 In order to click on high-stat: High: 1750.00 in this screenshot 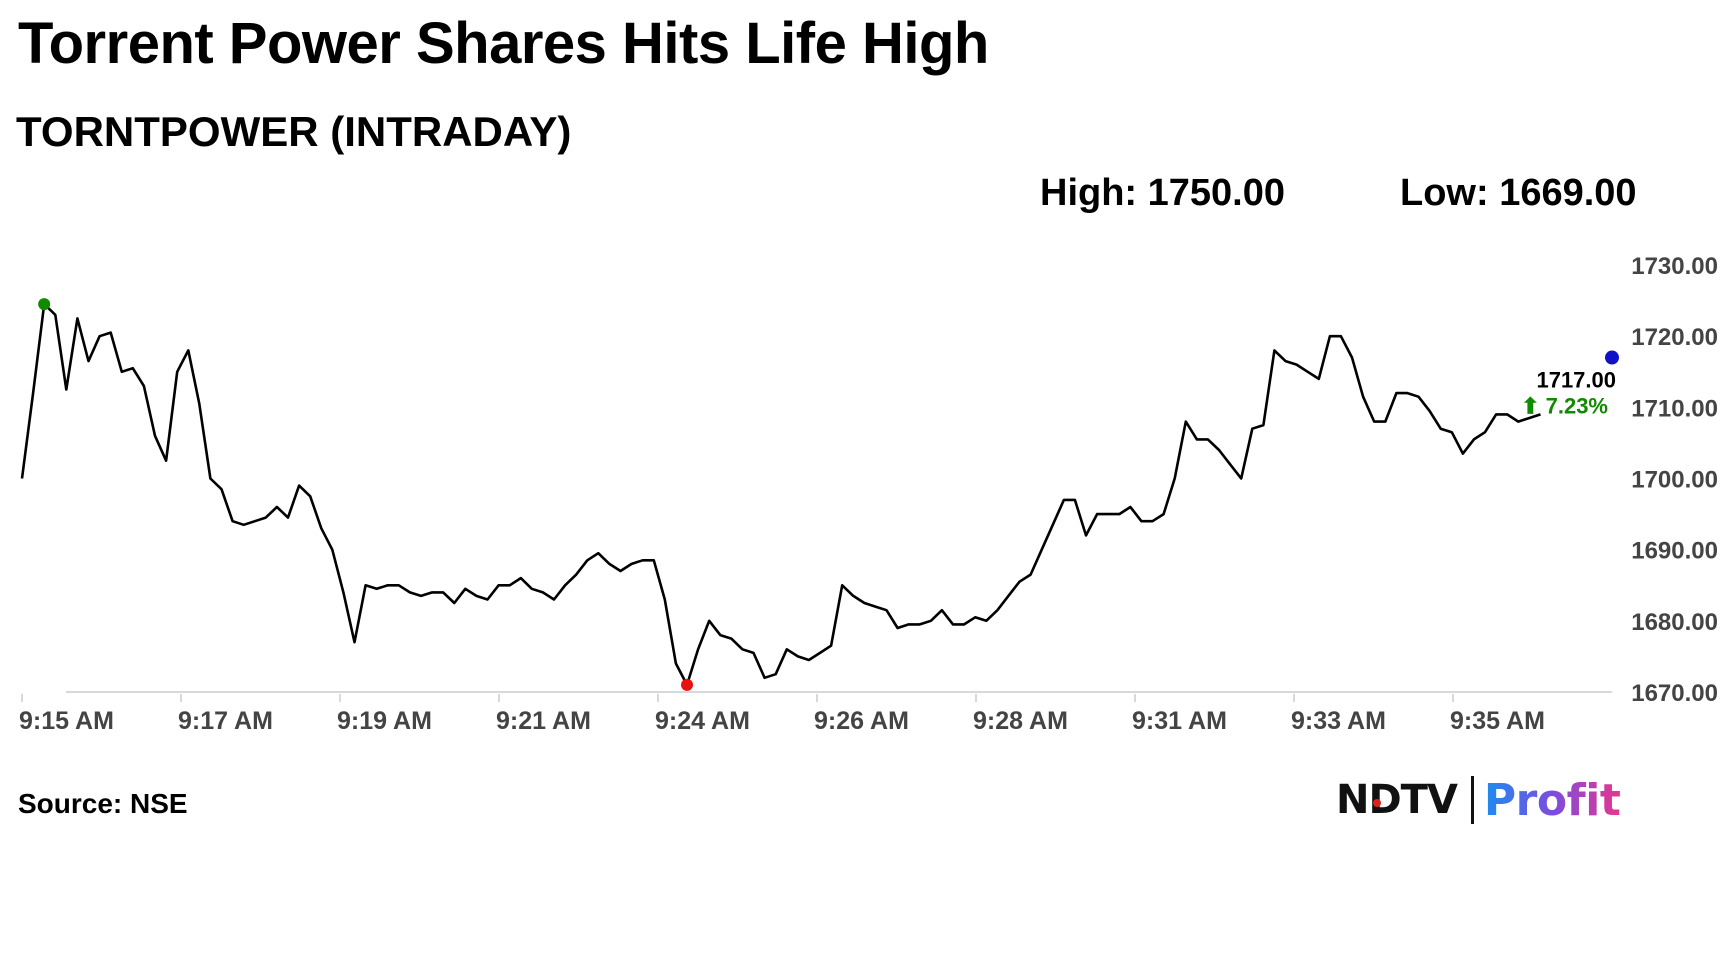, I will do `click(1162, 193)`.